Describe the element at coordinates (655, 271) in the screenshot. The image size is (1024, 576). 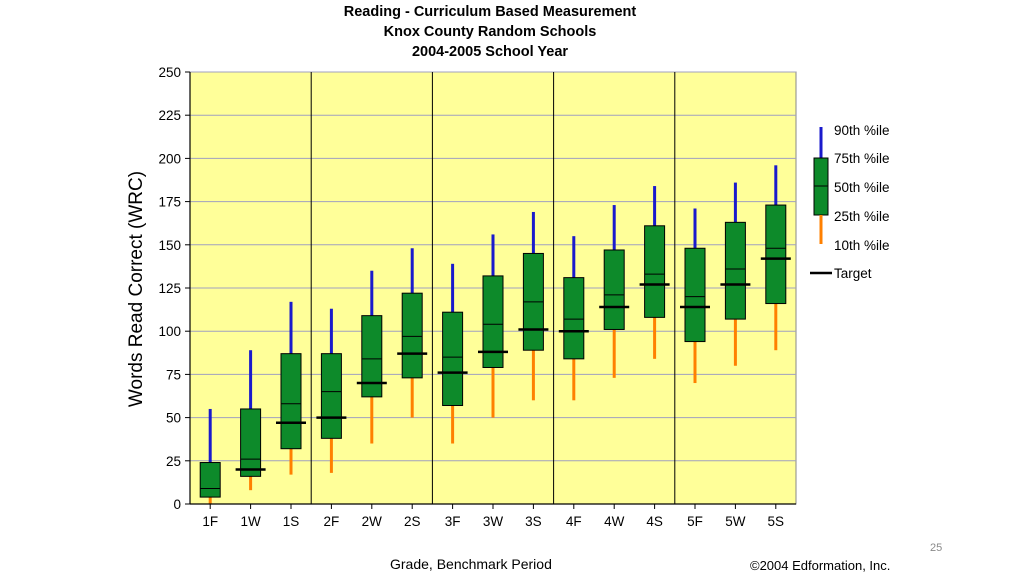
I see `iqr-box-4S` at that location.